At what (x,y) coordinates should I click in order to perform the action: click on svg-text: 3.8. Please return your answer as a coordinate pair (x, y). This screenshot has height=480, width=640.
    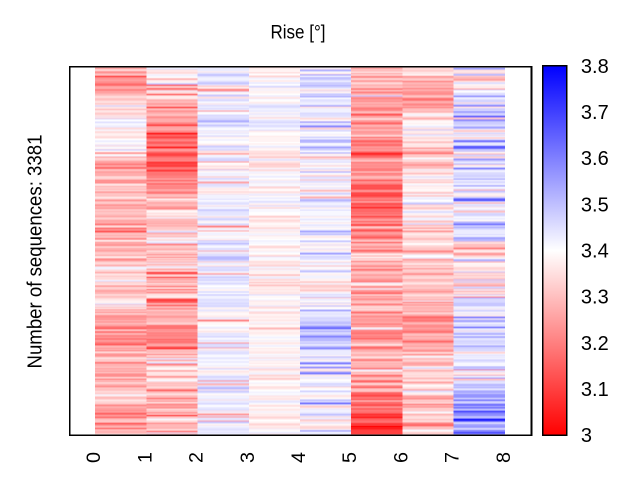
    Looking at the image, I should click on (595, 67).